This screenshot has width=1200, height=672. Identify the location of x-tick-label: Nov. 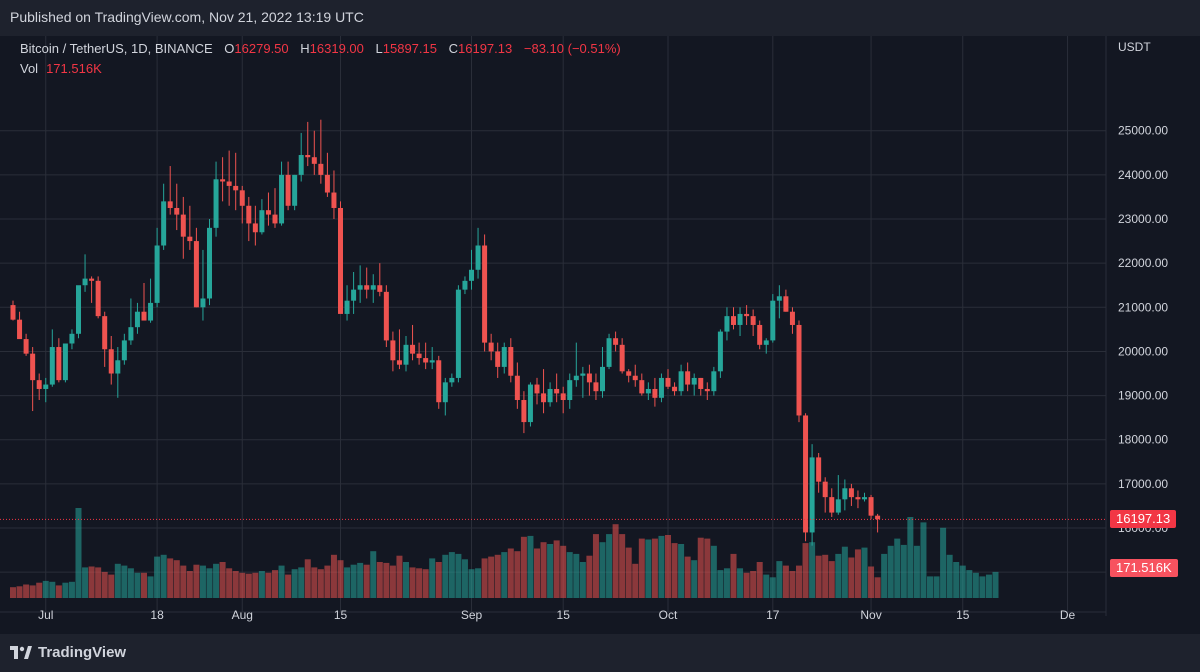
(870, 615).